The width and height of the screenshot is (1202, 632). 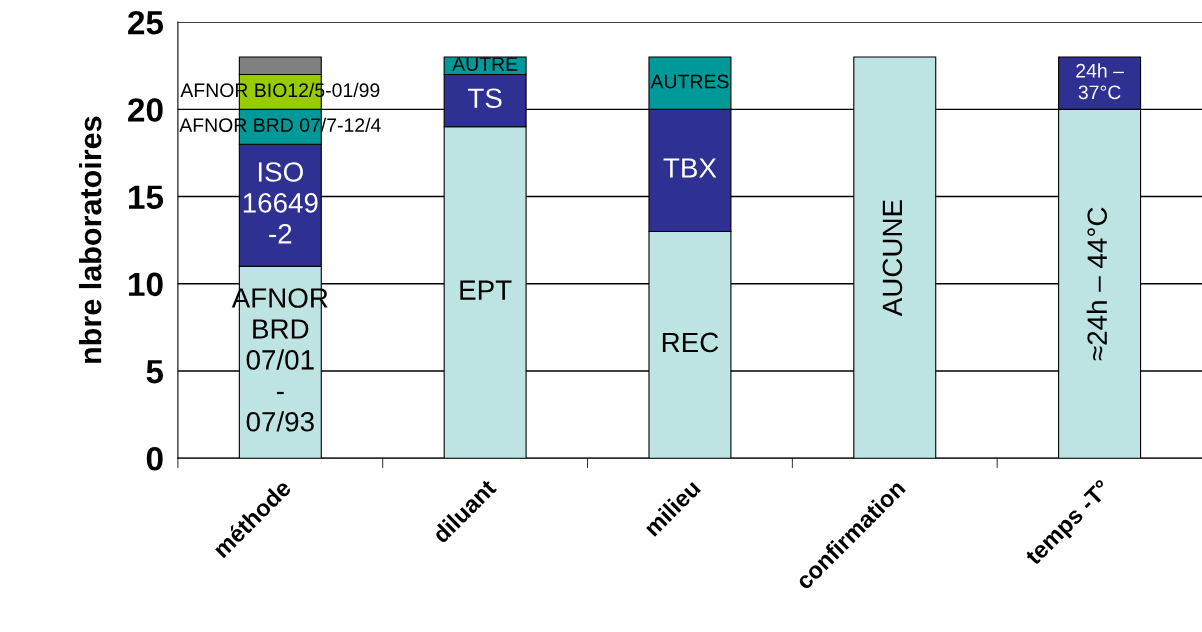 I want to click on series-label: ≈24h – 44°C, so click(x=1097, y=284).